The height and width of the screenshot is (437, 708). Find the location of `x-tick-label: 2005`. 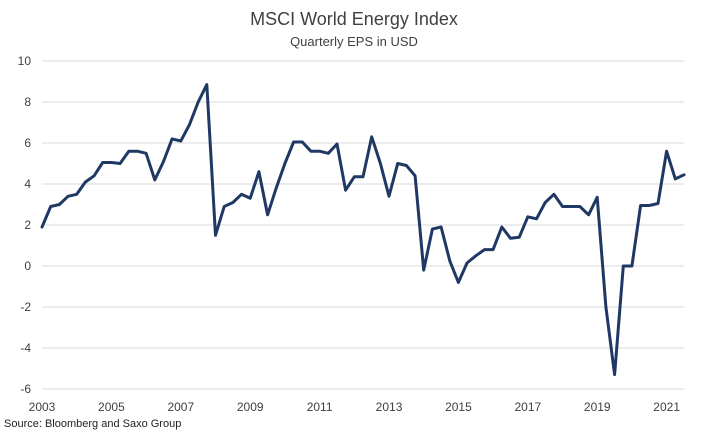

x-tick-label: 2005 is located at coordinates (111, 407).